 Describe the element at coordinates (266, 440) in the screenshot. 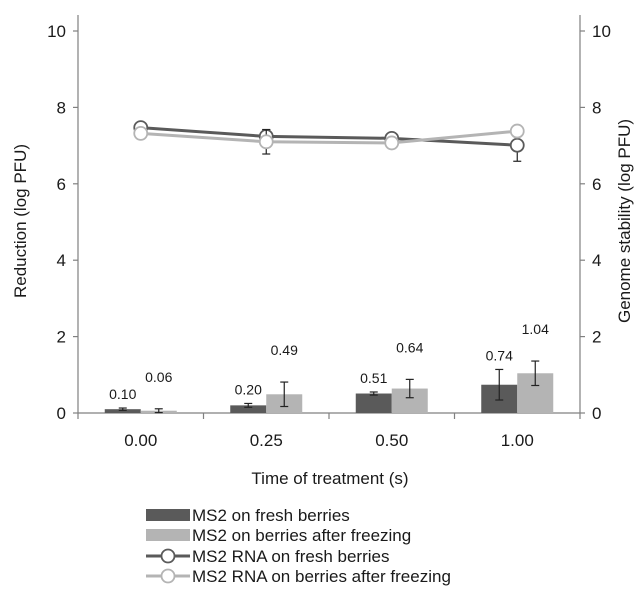

I see `x-tick-label: 0.25` at that location.